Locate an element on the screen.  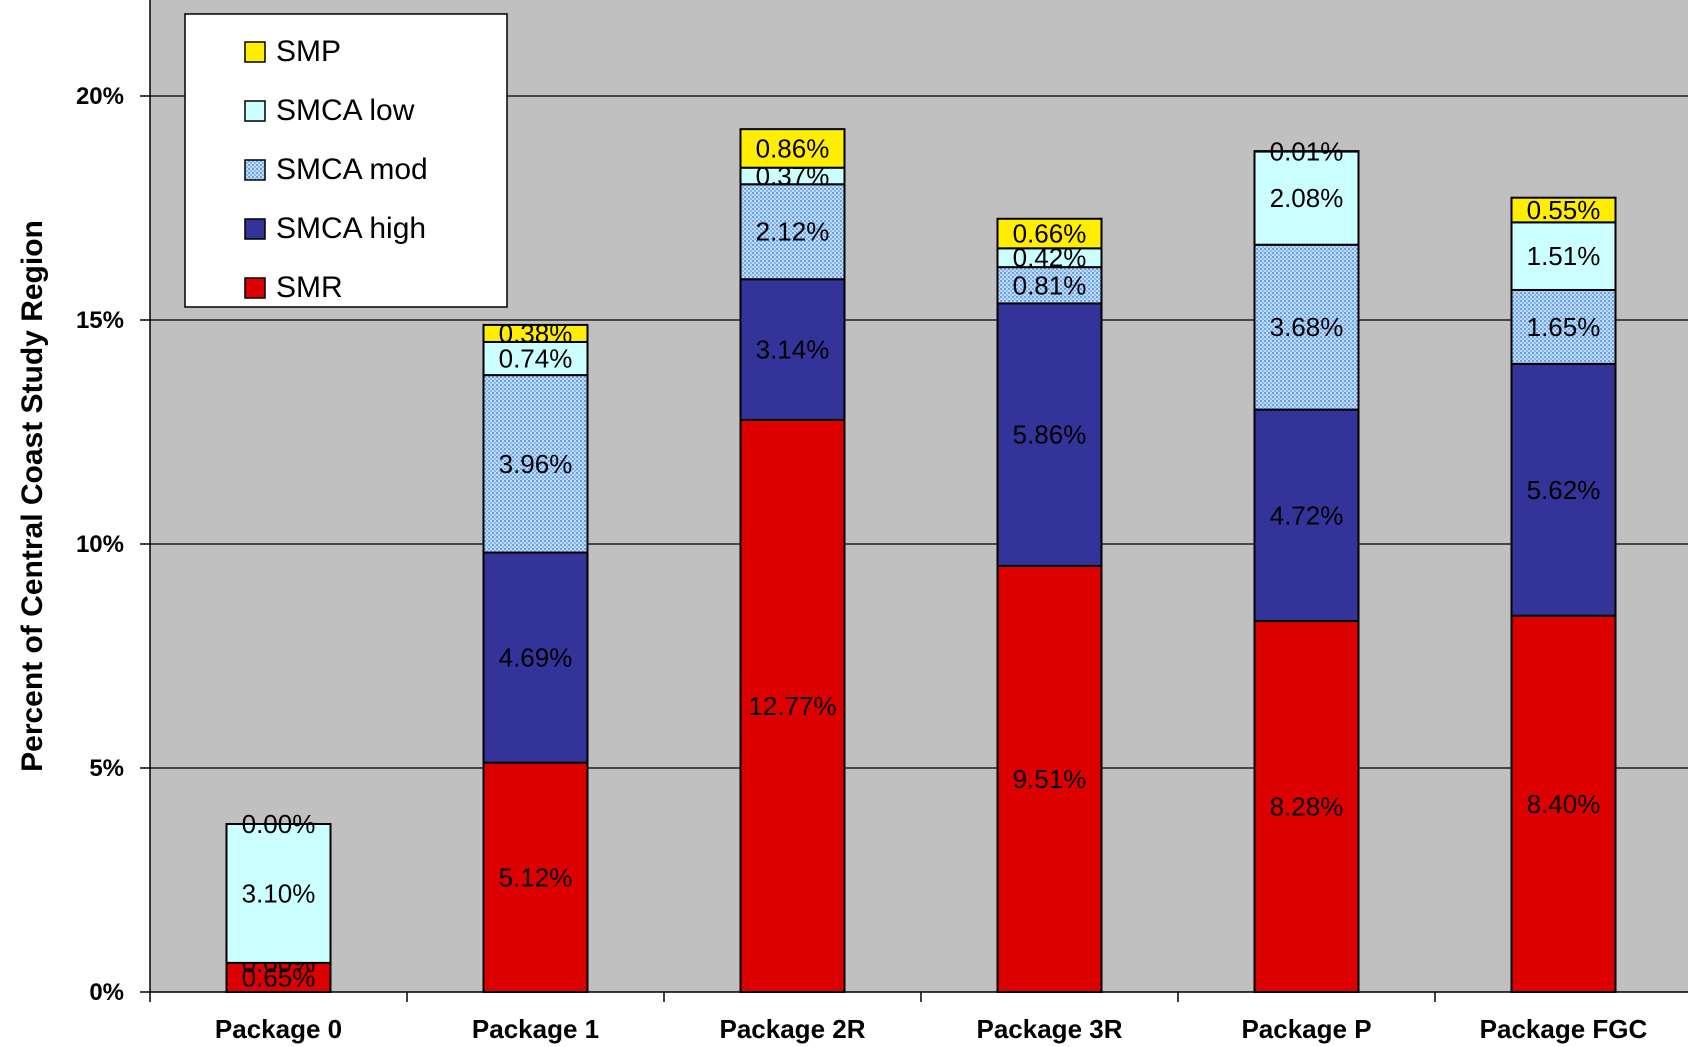
bar-package-fgc-smca-low is located at coordinates (1563, 256).